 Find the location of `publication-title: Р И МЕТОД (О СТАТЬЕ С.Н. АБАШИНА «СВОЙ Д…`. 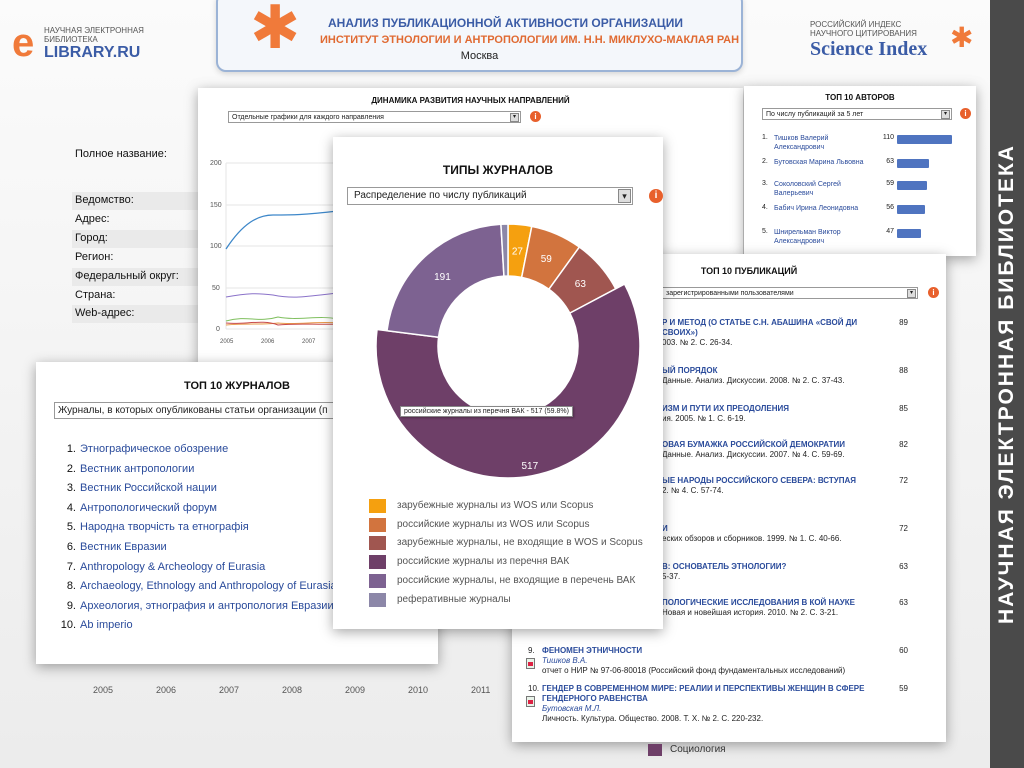

publication-title: Р И МЕТОД (О СТАТЬЕ С.Н. АБАШИНА «СВОЙ Д… is located at coordinates (760, 327).